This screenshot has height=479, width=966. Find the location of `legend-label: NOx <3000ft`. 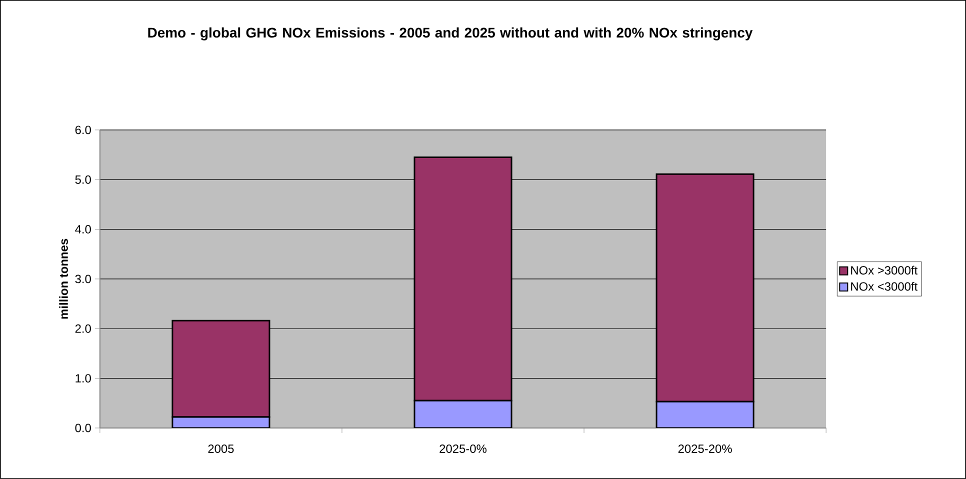

legend-label: NOx <3000ft is located at coordinates (884, 286).